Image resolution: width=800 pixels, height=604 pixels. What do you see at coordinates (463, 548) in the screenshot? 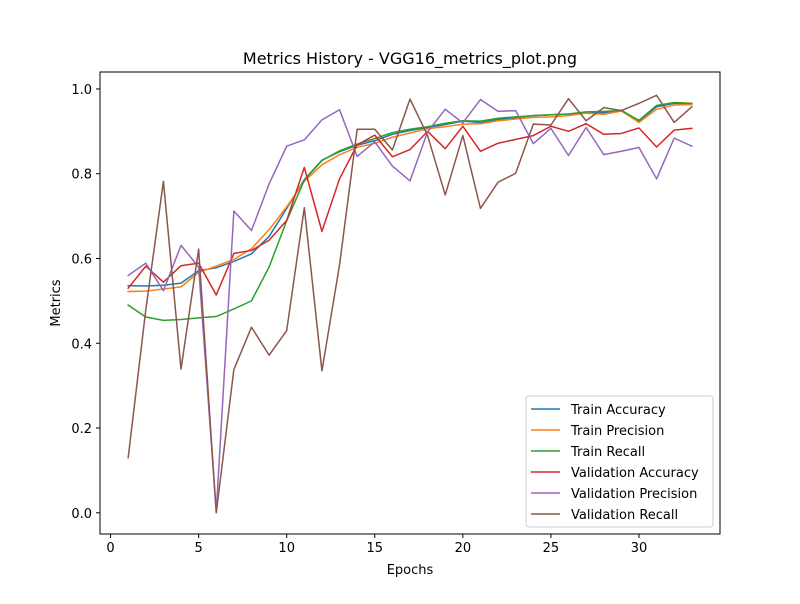
I see `x-tick-label: 20` at bounding box center [463, 548].